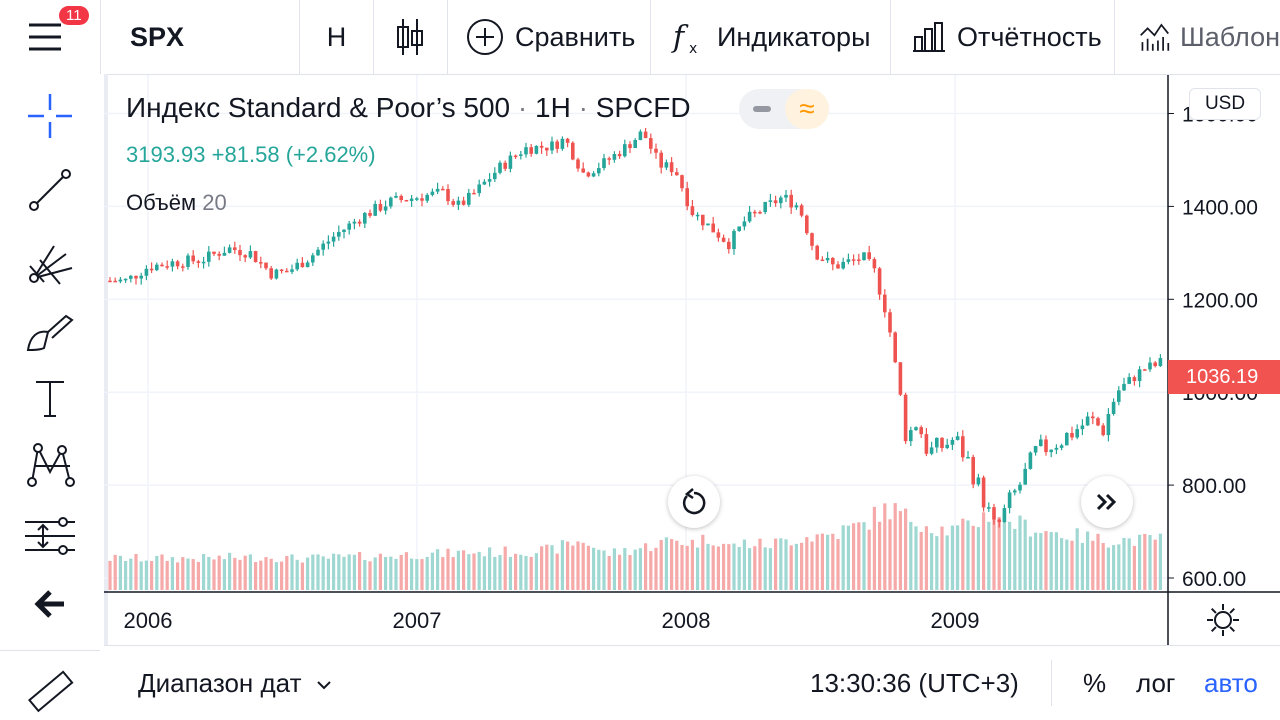 The image size is (1280, 720). What do you see at coordinates (74, 15) in the screenshot?
I see `notification-badge: 11` at bounding box center [74, 15].